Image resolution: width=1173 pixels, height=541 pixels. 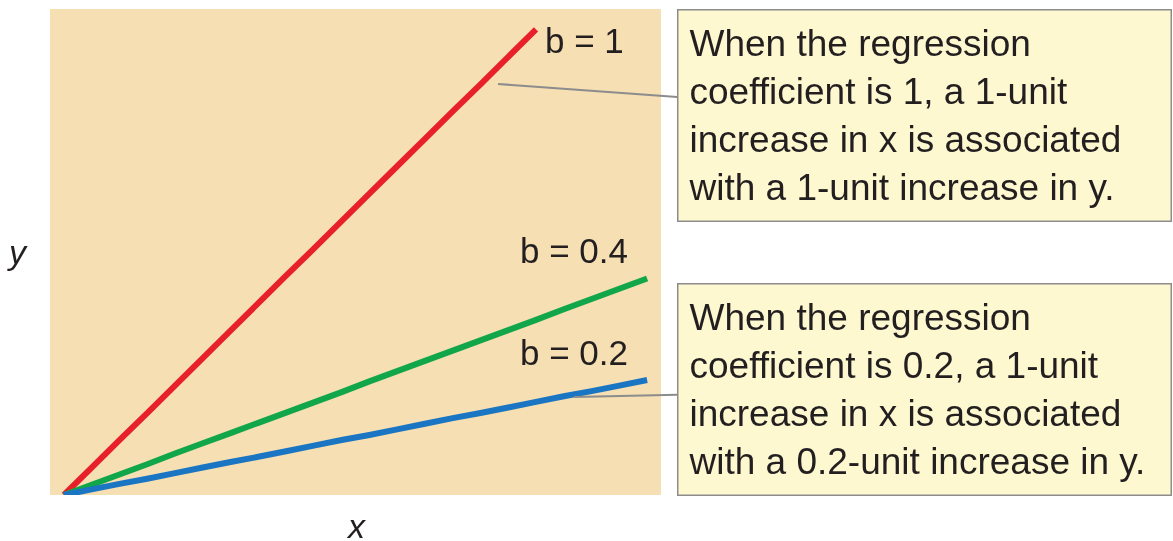 I want to click on series-label: b = 0.4, so click(x=574, y=250).